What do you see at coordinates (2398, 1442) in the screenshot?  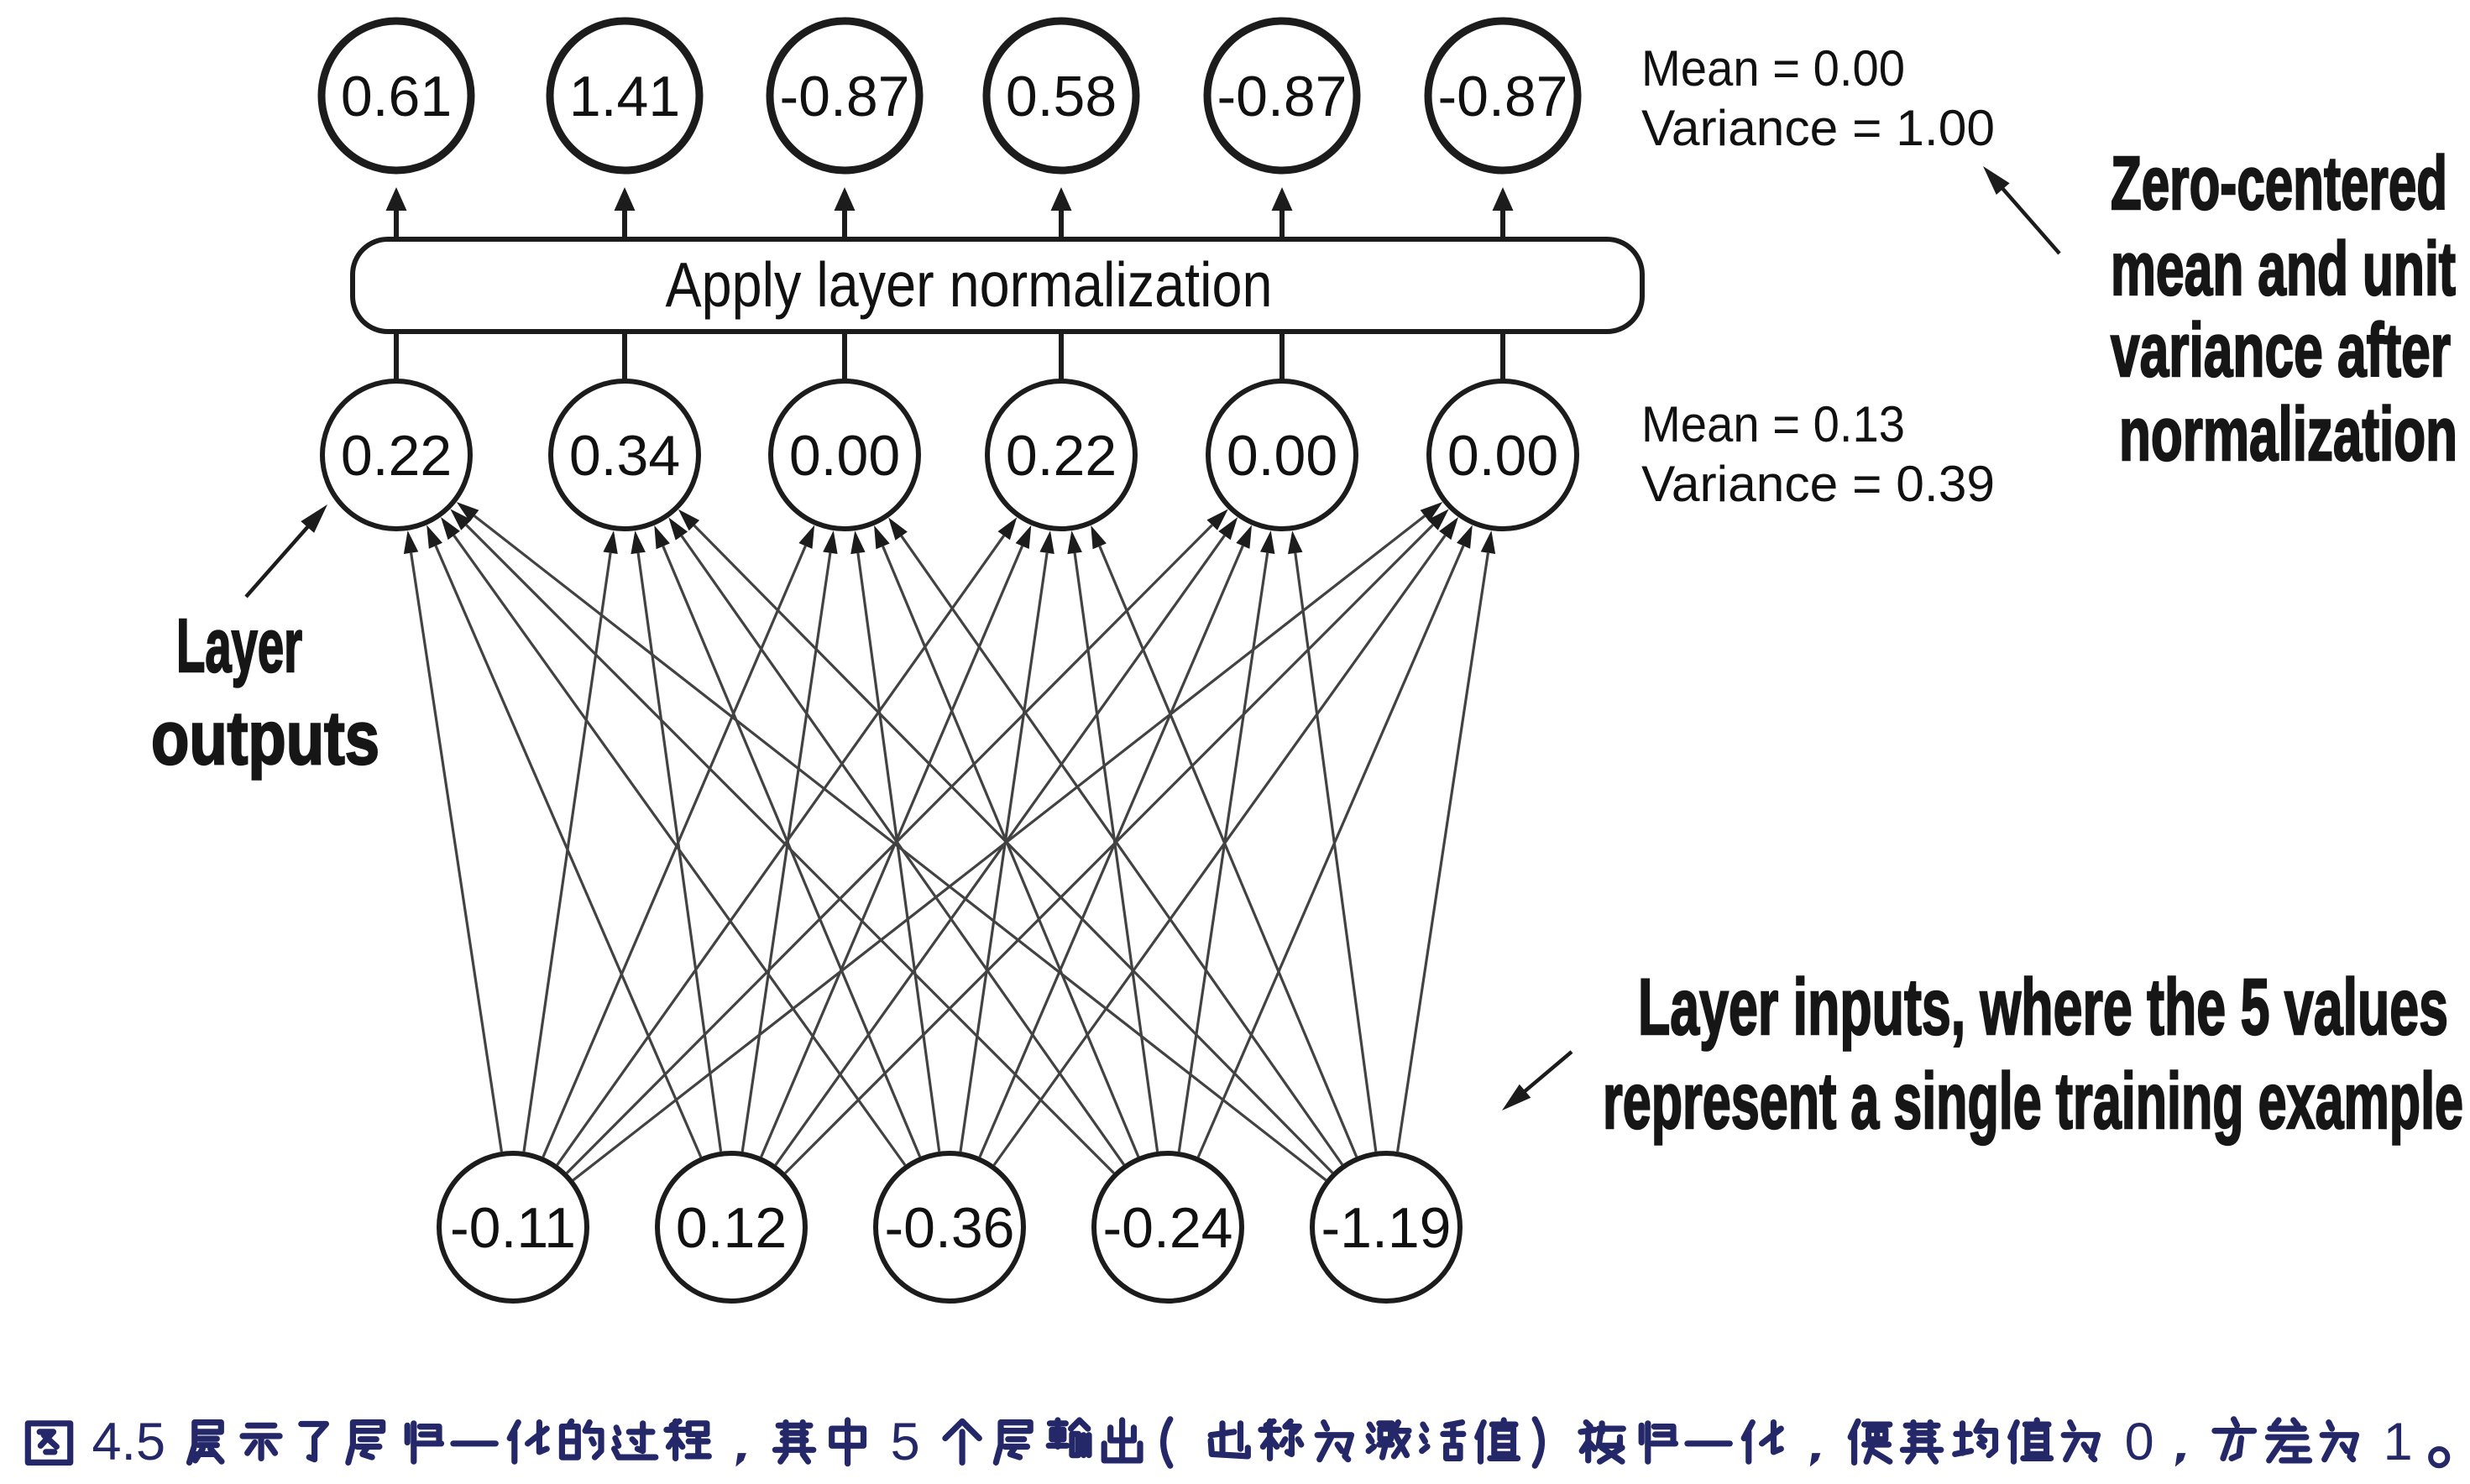 I see `svg-text: 1` at bounding box center [2398, 1442].